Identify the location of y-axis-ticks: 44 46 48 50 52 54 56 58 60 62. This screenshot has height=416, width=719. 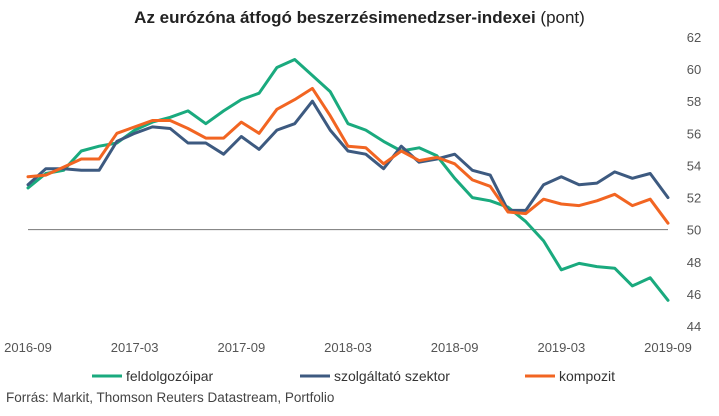
(694, 182).